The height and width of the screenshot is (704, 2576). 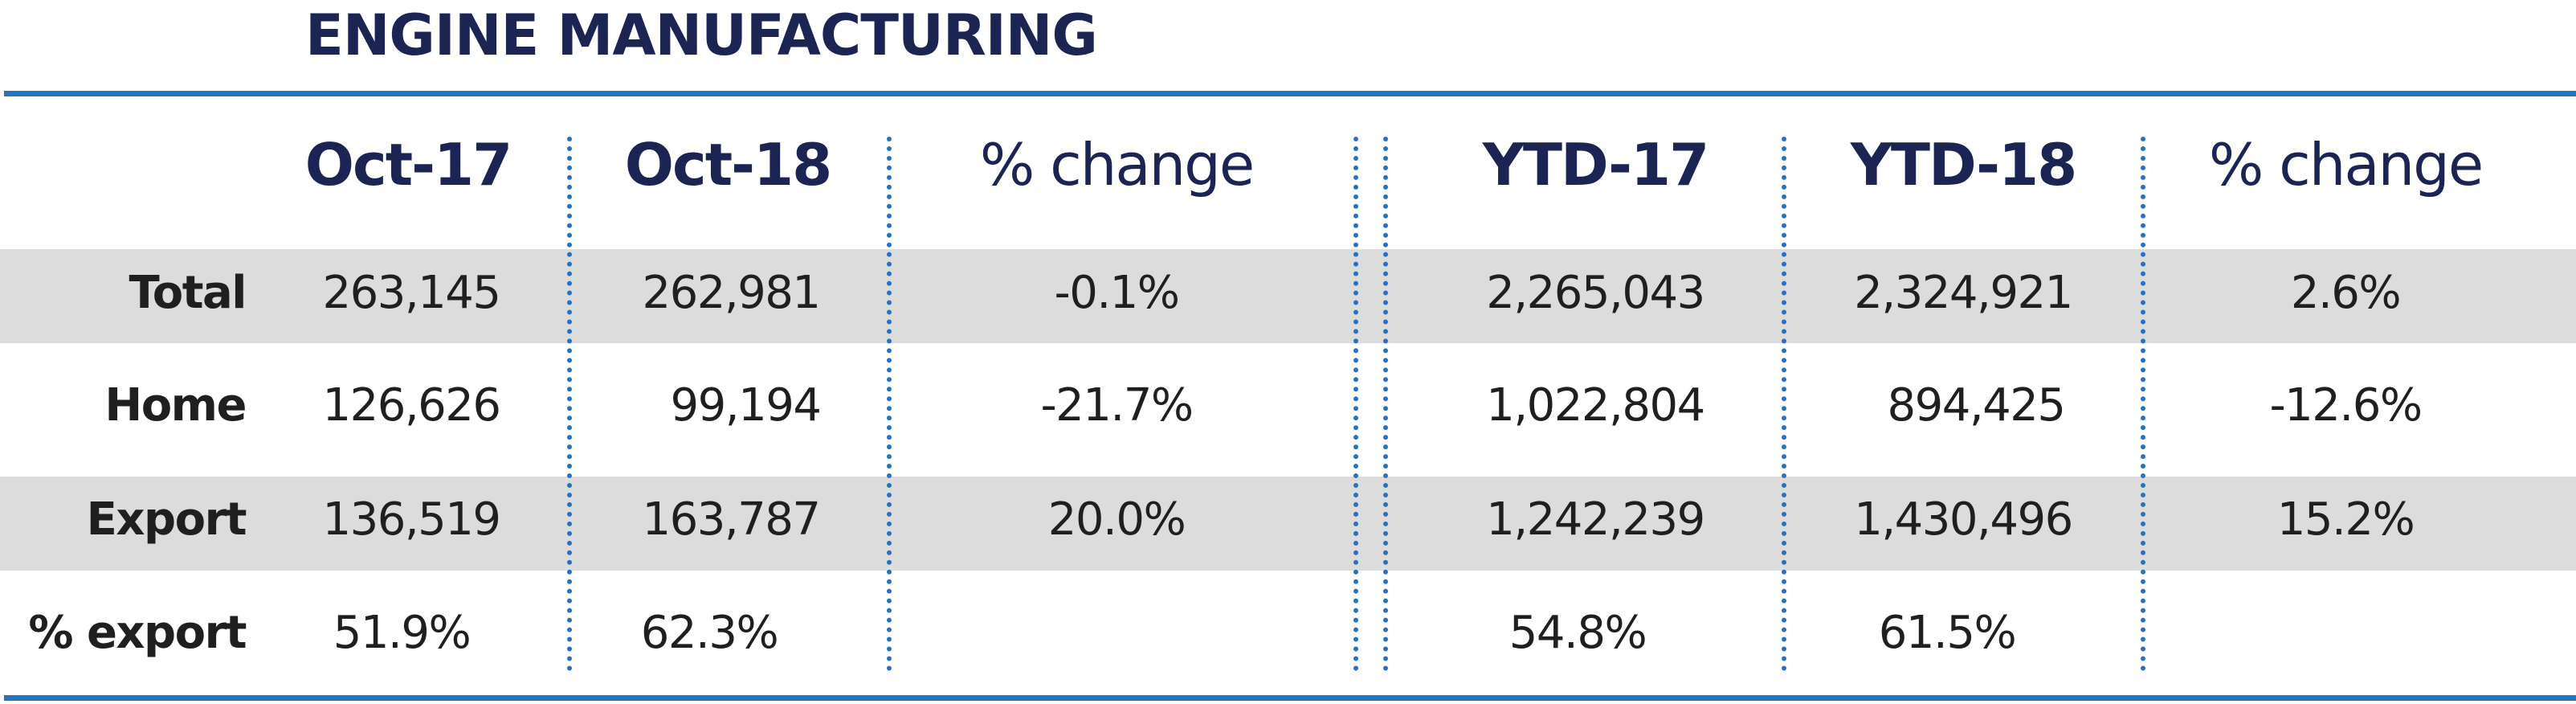 What do you see at coordinates (1288, 524) in the screenshot?
I see `row-band-export` at bounding box center [1288, 524].